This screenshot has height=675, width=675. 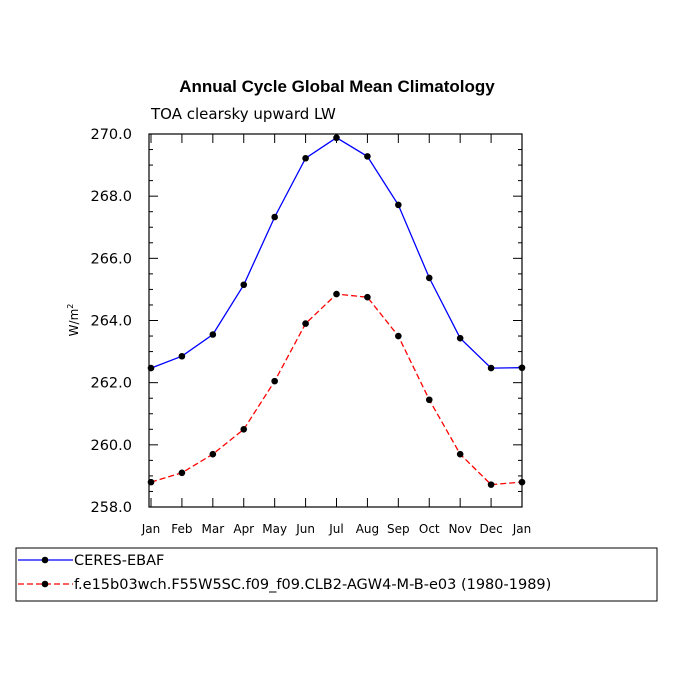 What do you see at coordinates (111, 384) in the screenshot?
I see `y-tick-label: 262.0` at bounding box center [111, 384].